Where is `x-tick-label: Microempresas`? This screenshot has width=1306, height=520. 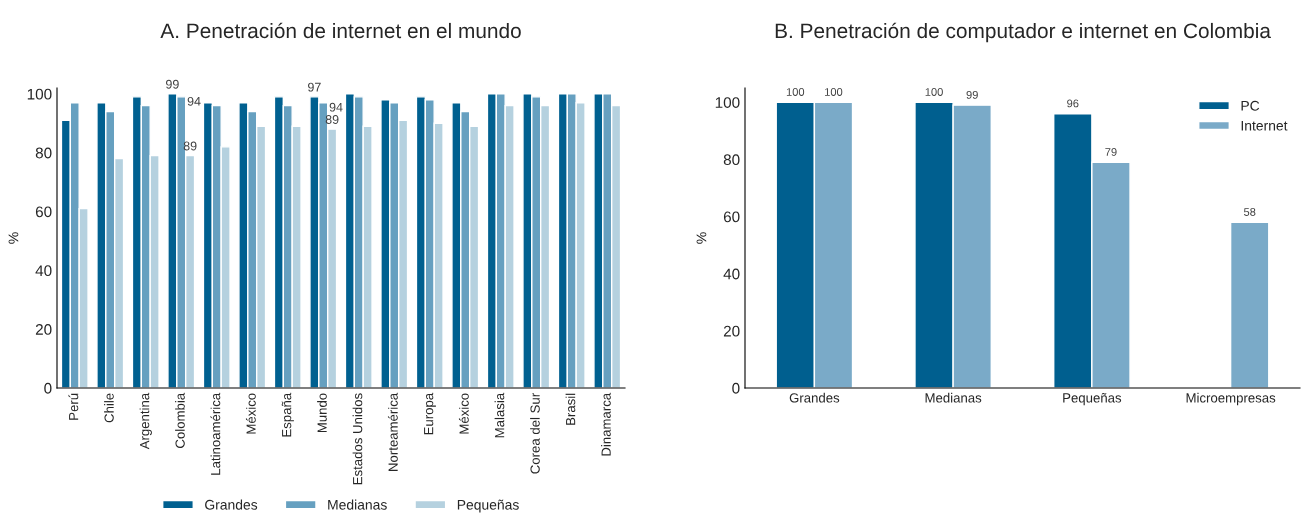 x-tick-label: Microempresas is located at coordinates (1231, 399).